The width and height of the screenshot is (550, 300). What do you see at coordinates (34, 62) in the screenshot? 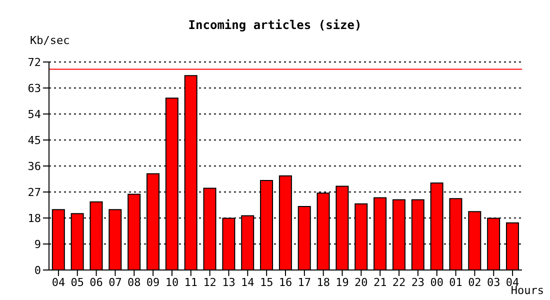
I see `y-tick-label: 72` at bounding box center [34, 62].